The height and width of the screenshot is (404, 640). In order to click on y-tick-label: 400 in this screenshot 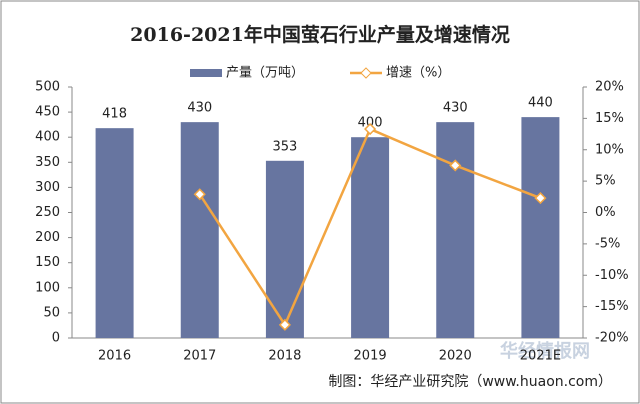, I will do `click(47, 137)`.